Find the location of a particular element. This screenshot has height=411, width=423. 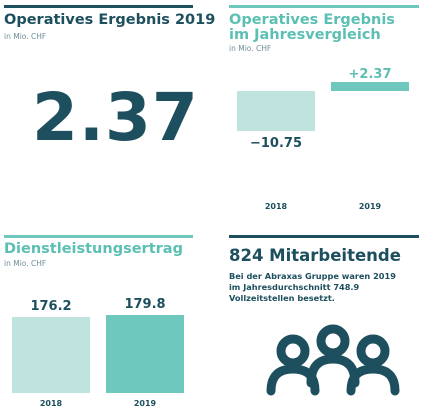

people-group-icon is located at coordinates (333, 360).